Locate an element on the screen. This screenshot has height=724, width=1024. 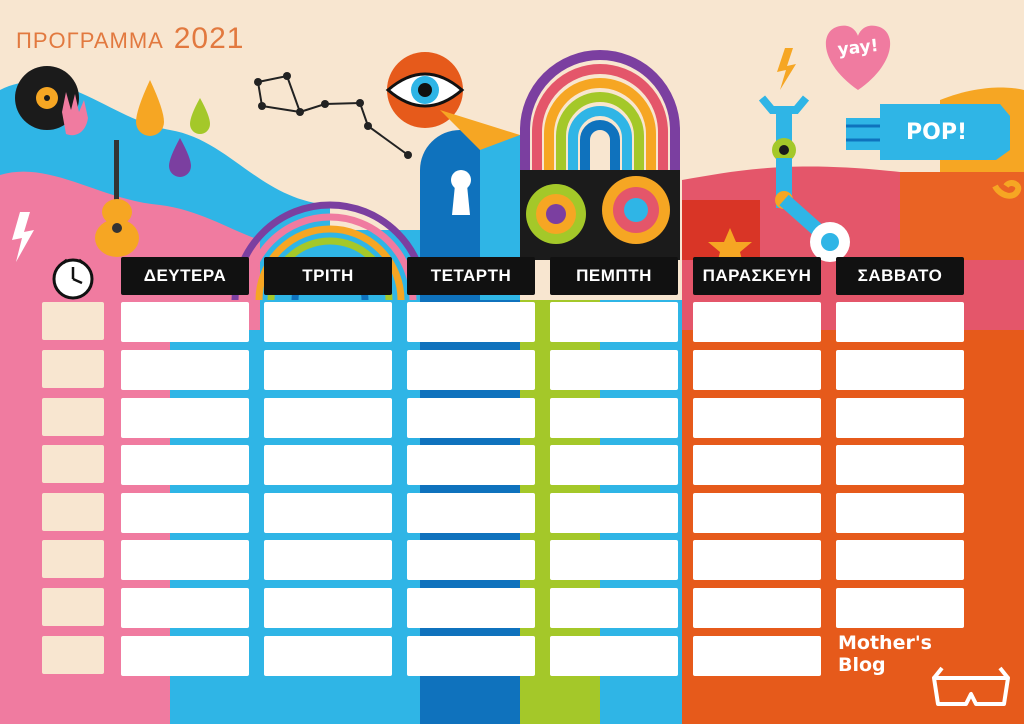
page-title: ΠΡΟΓΡΑΜΜΑ 2021 is located at coordinates (130, 39).